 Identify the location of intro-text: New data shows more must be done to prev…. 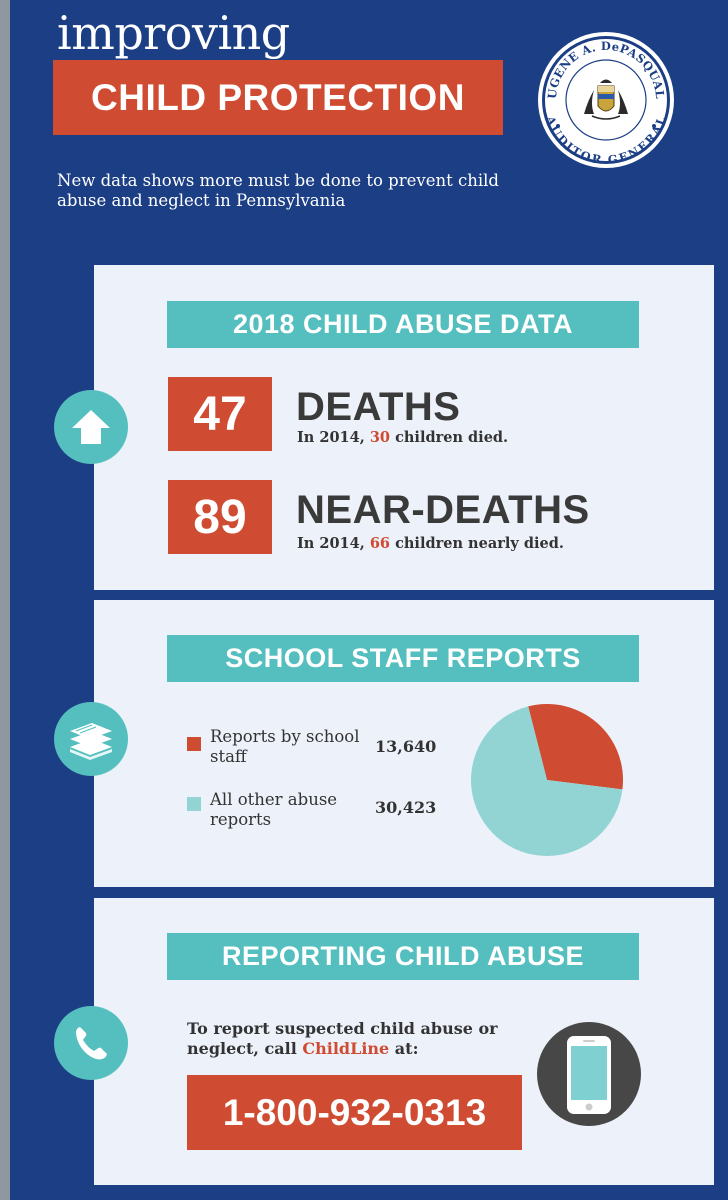
(278, 190).